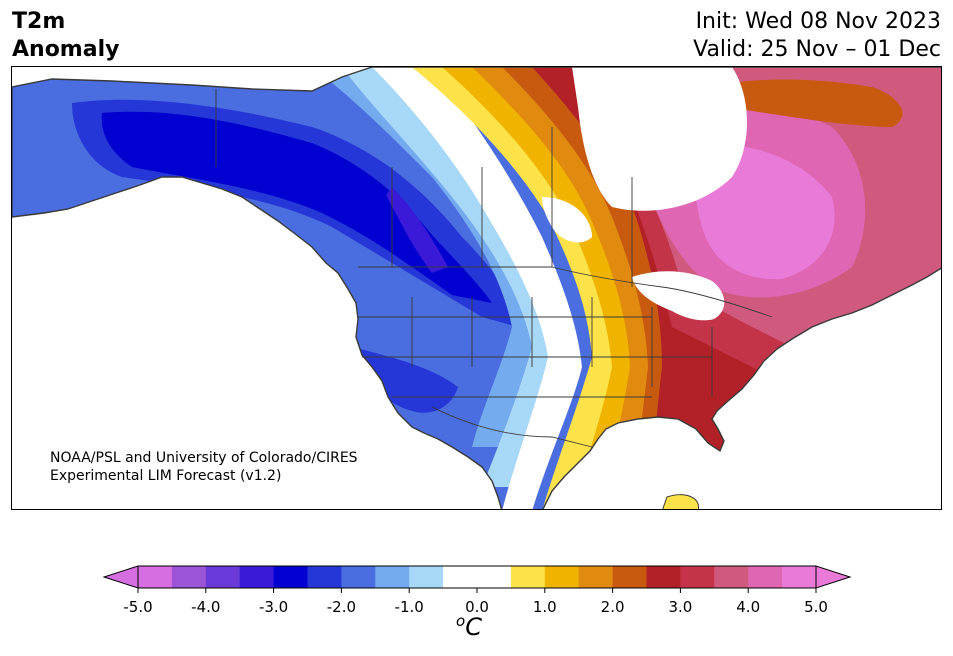 This screenshot has height=656, width=953. I want to click on state-lines-horizontal, so click(535, 357).